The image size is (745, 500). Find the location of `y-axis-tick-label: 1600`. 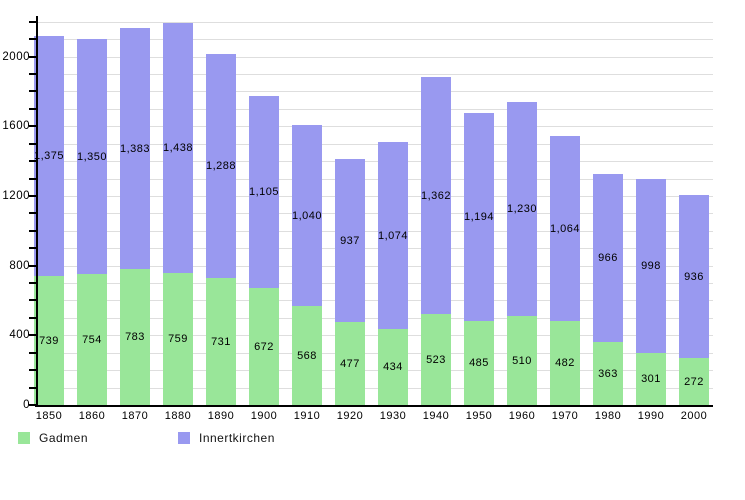

y-axis-tick-label: 1600 is located at coordinates (16, 126).